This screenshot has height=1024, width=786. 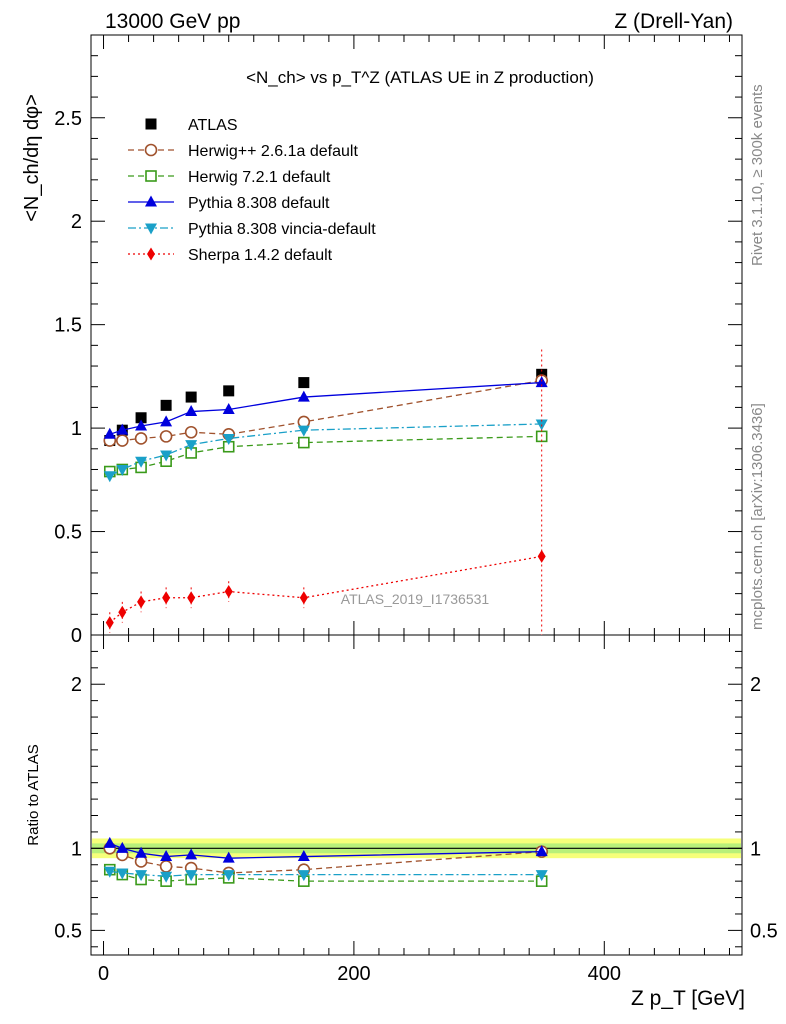 I want to click on mcplots-label: mcplots.cern.ch [arXiv:1306.3436], so click(x=757, y=516).